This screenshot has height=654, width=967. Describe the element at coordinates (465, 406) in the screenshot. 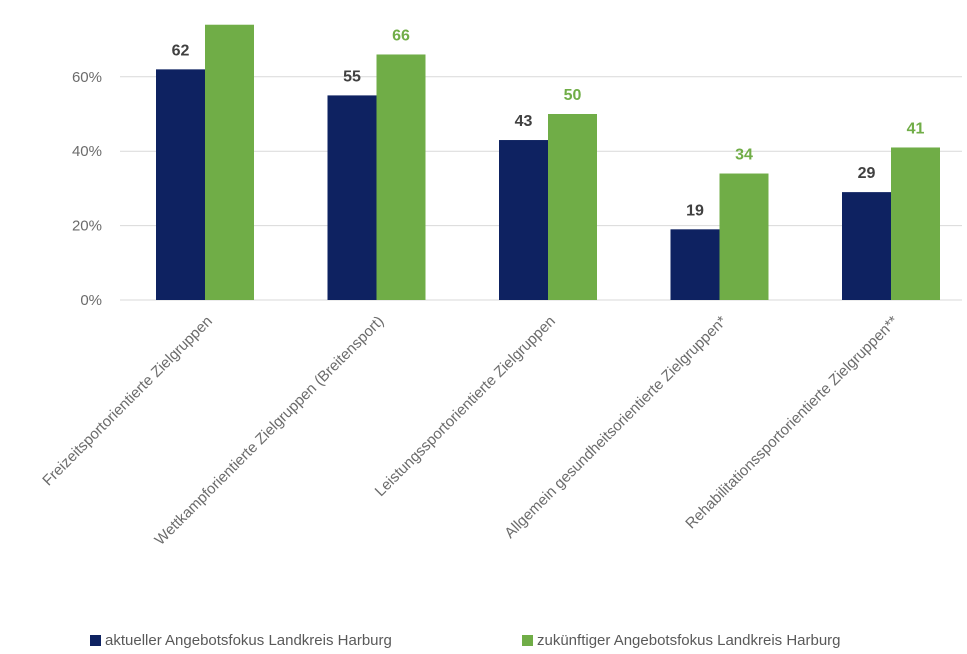

I see `x-category-label: Leistungssportorientierte Zielgruppen` at that location.